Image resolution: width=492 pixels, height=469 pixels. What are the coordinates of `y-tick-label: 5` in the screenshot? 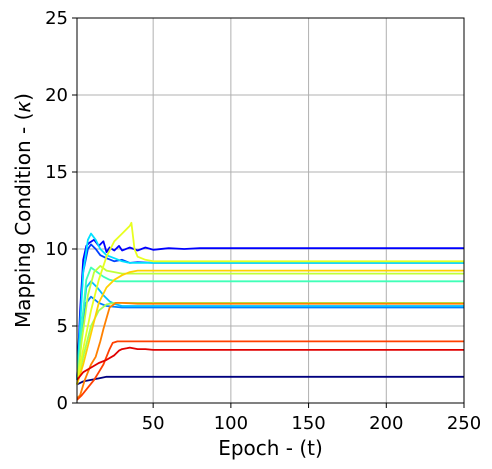 It's located at (62, 326).